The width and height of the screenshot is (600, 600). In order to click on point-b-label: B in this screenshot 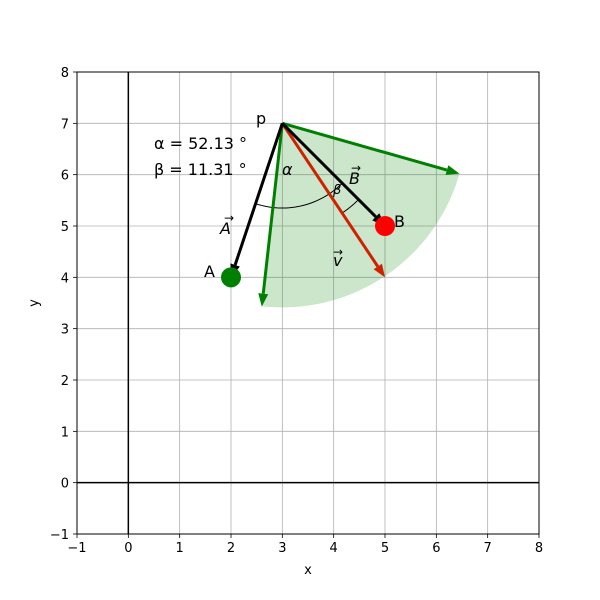, I will do `click(399, 221)`.